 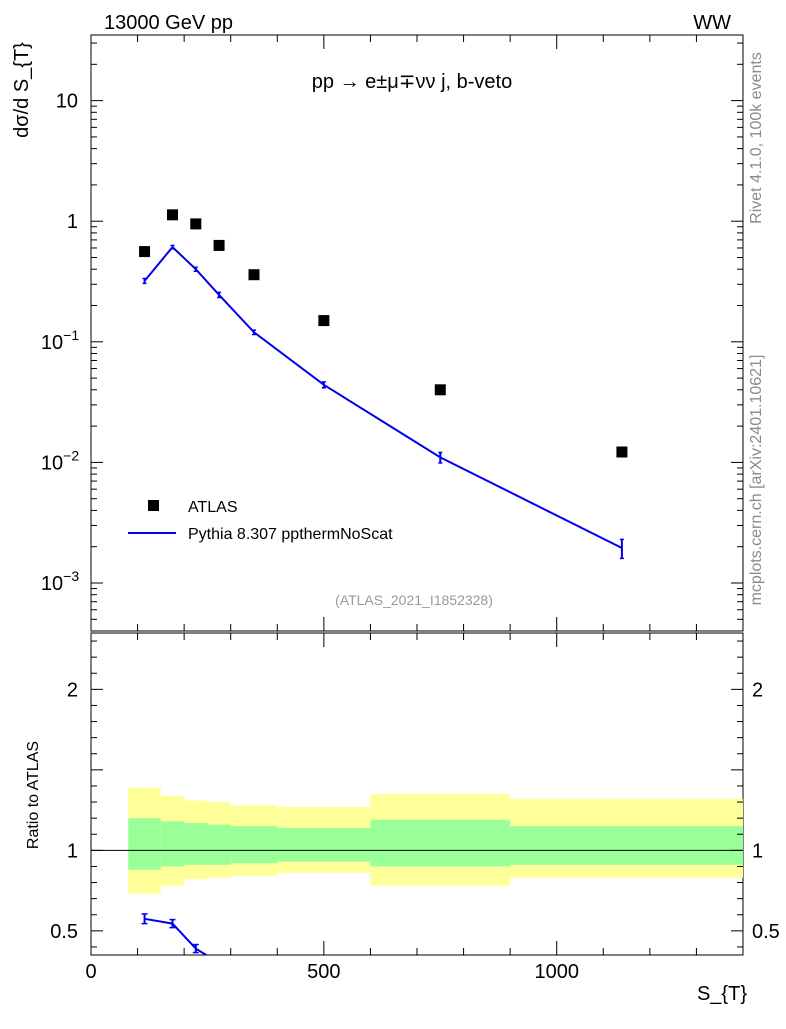 I want to click on ratio-uncertainty-bands, so click(x=417, y=840).